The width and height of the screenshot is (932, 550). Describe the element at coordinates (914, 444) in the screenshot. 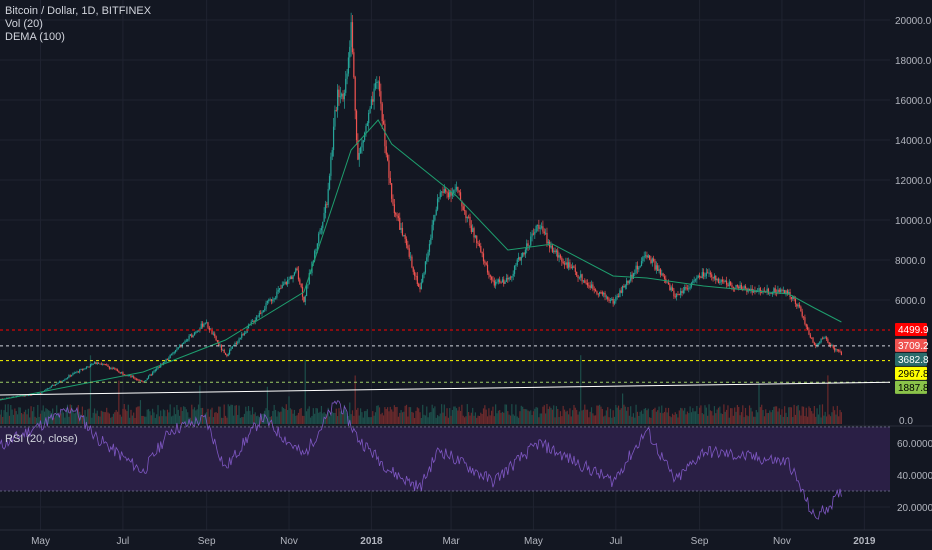

I see `rsi-tick-label: 60.0000` at that location.